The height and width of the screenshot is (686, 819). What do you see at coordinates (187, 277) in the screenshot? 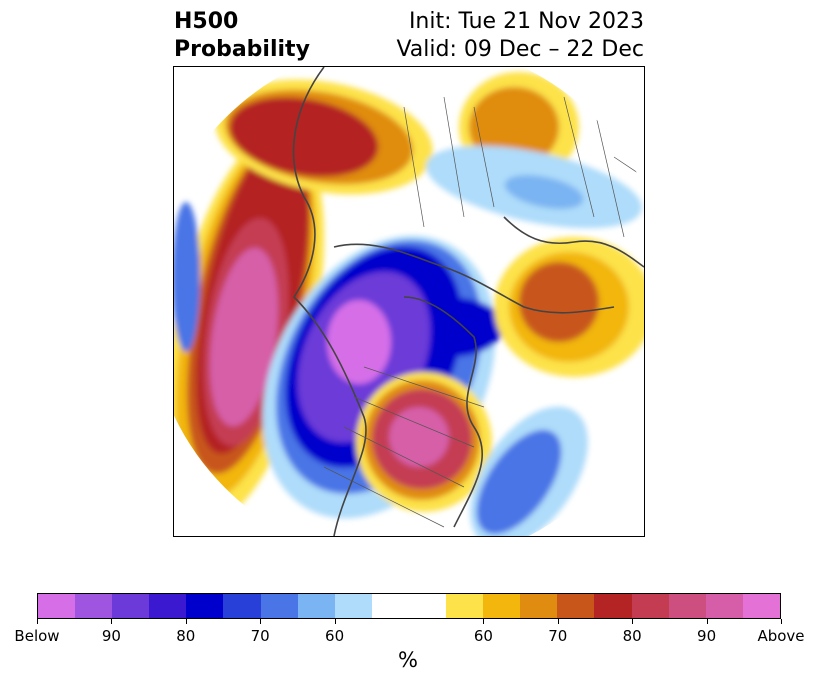
I see `west-below-sliver` at bounding box center [187, 277].